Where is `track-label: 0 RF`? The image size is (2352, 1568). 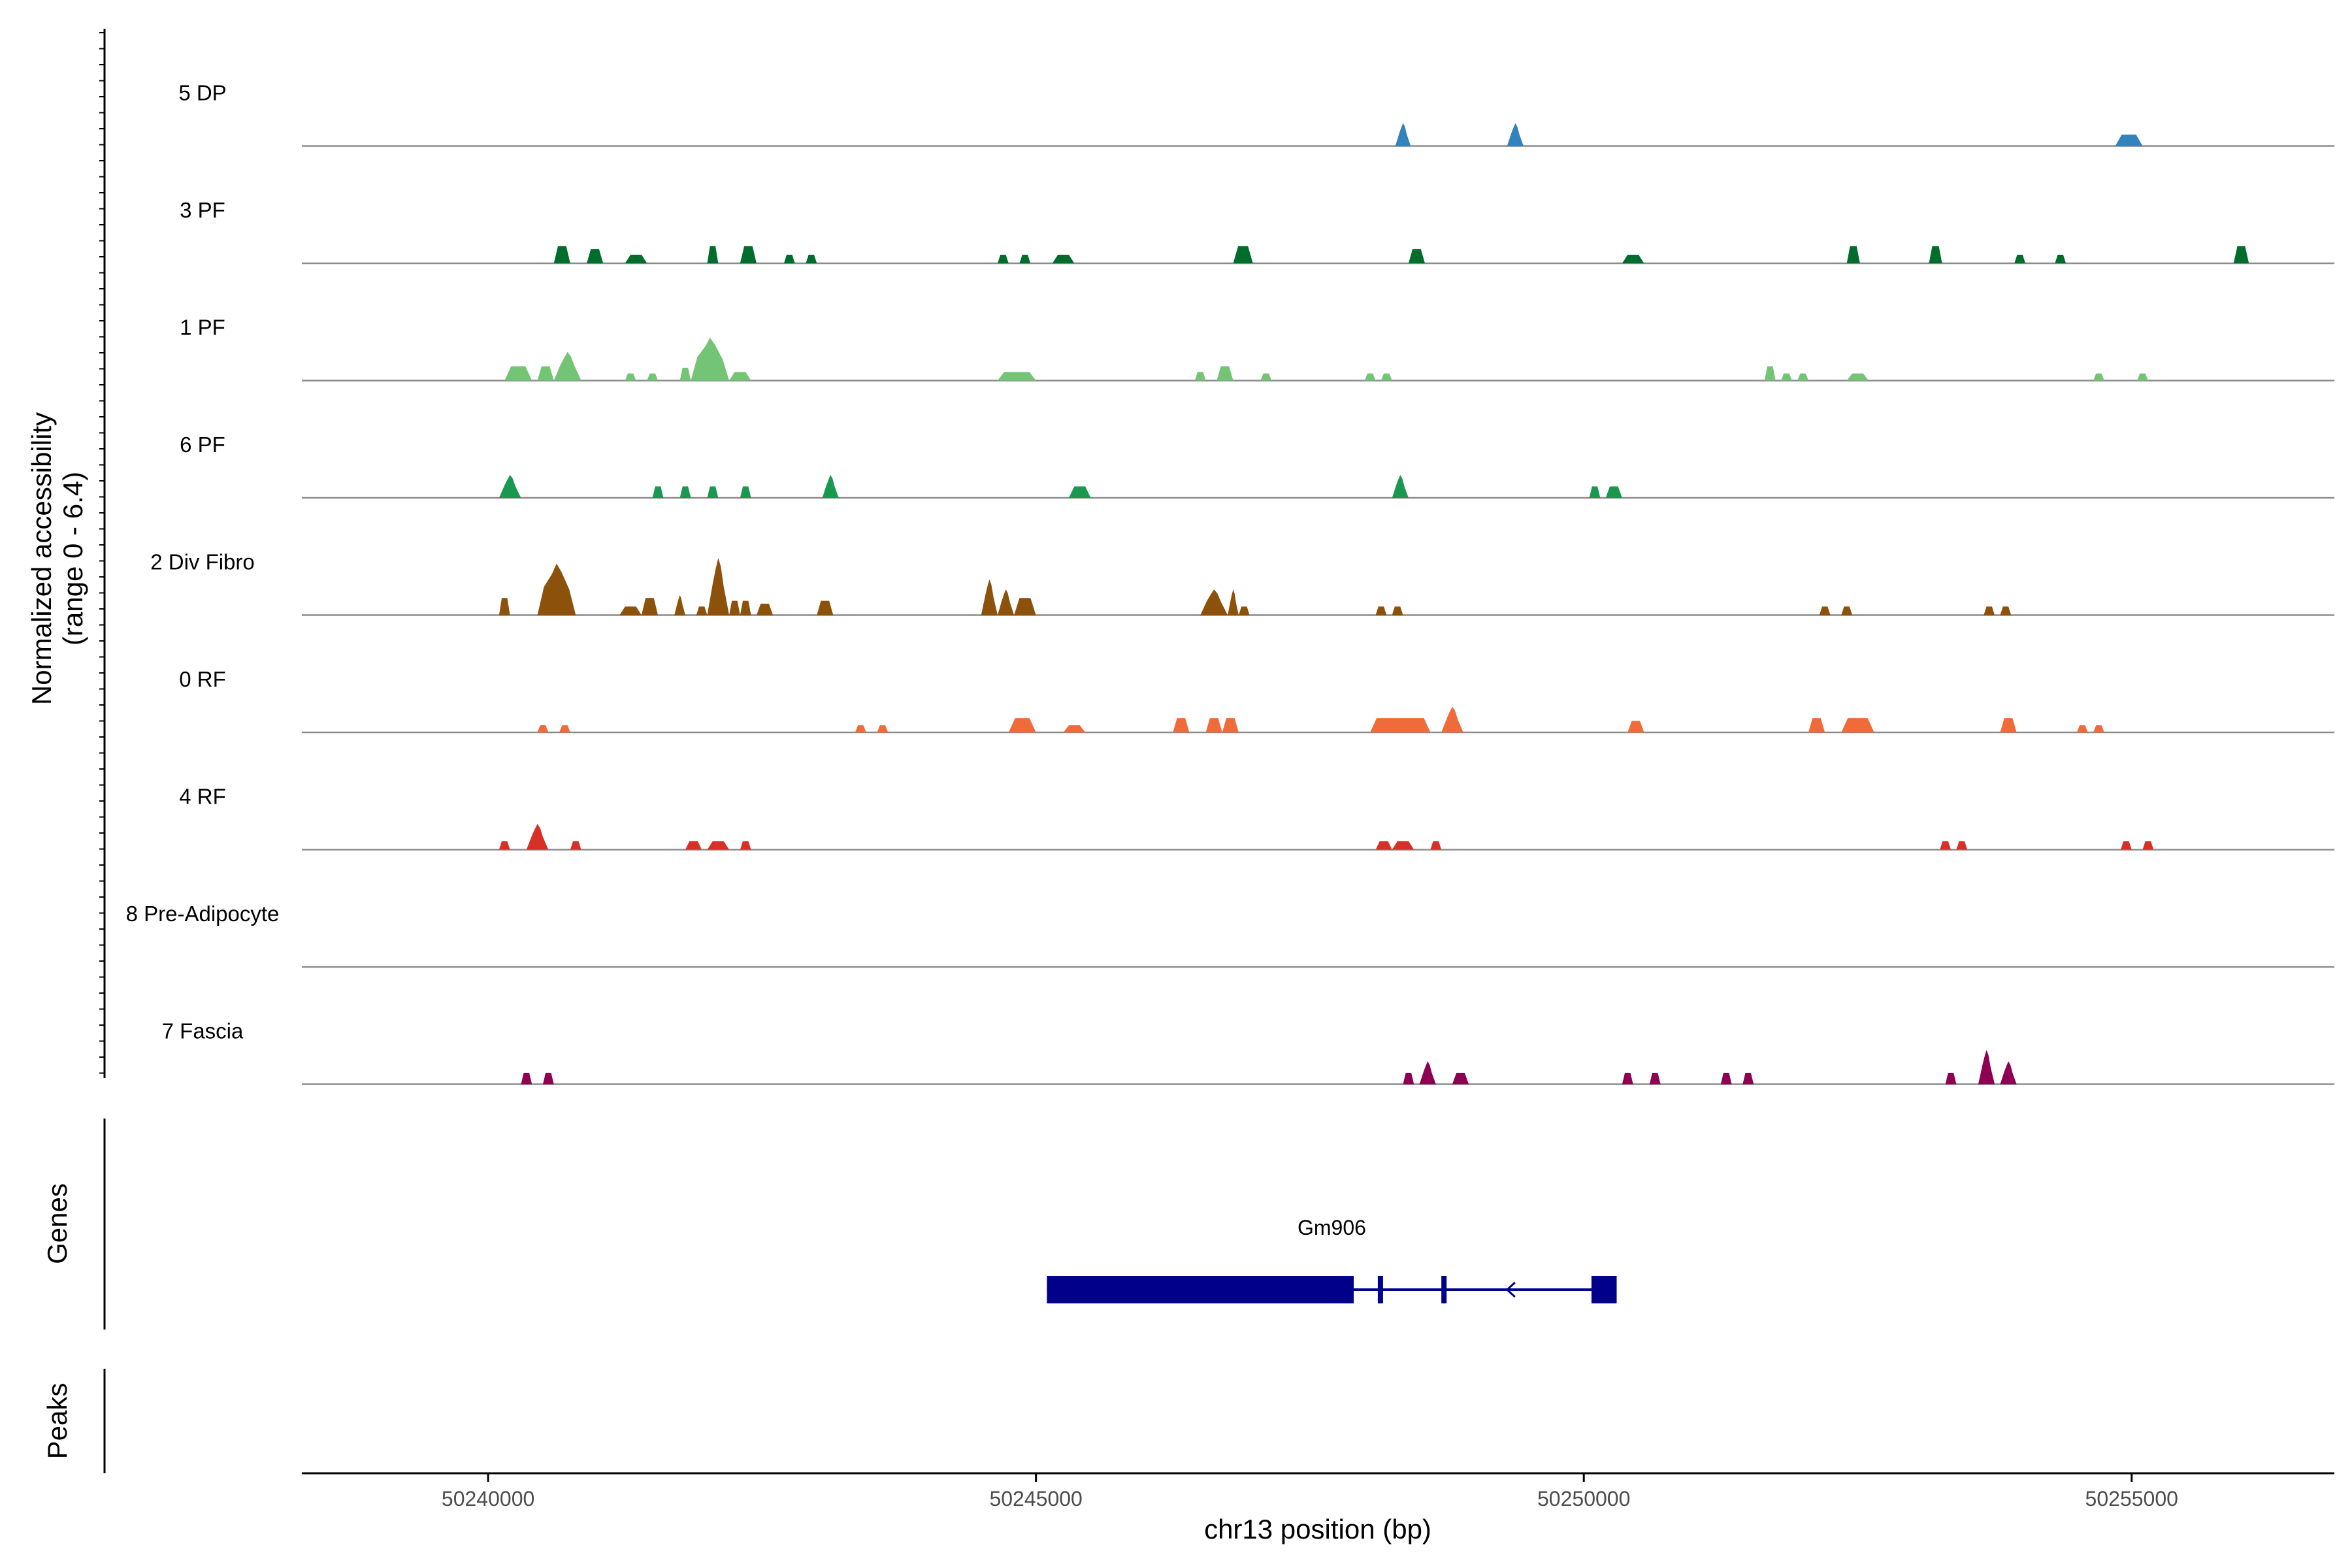
track-label: 0 RF is located at coordinates (202, 679).